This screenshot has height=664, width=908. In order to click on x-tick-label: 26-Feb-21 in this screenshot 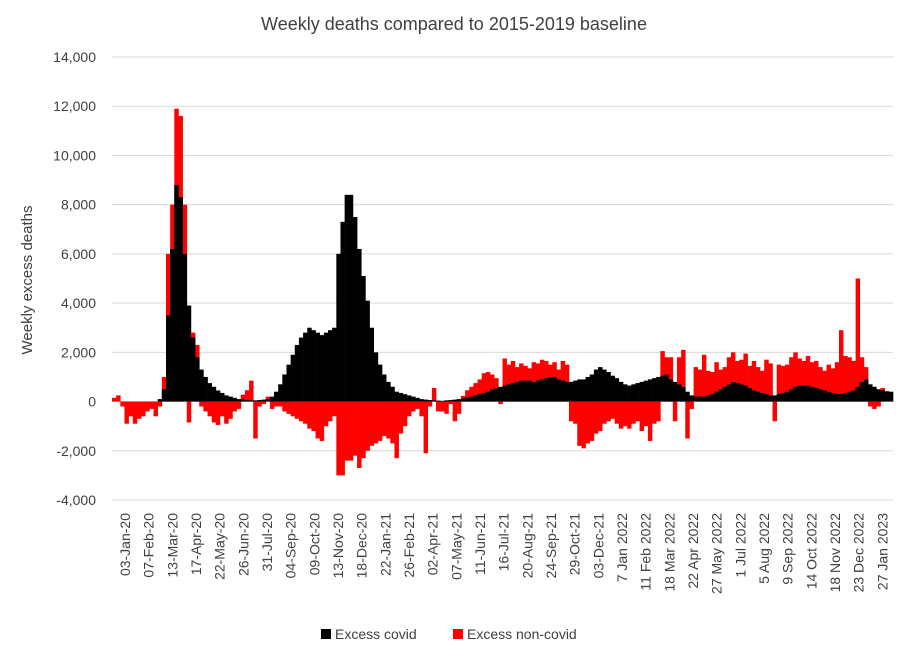, I will do `click(409, 545)`.